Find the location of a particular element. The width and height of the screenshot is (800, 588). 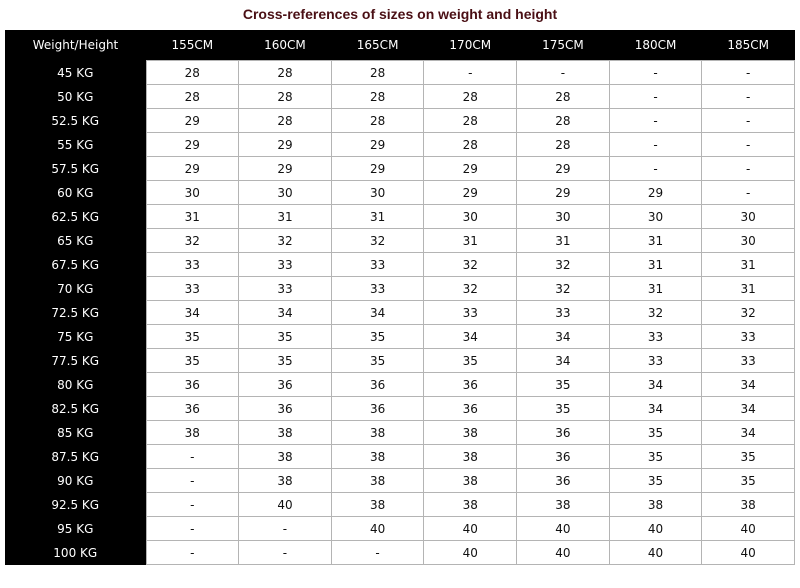

row-header: 95 KG is located at coordinates (75, 528).